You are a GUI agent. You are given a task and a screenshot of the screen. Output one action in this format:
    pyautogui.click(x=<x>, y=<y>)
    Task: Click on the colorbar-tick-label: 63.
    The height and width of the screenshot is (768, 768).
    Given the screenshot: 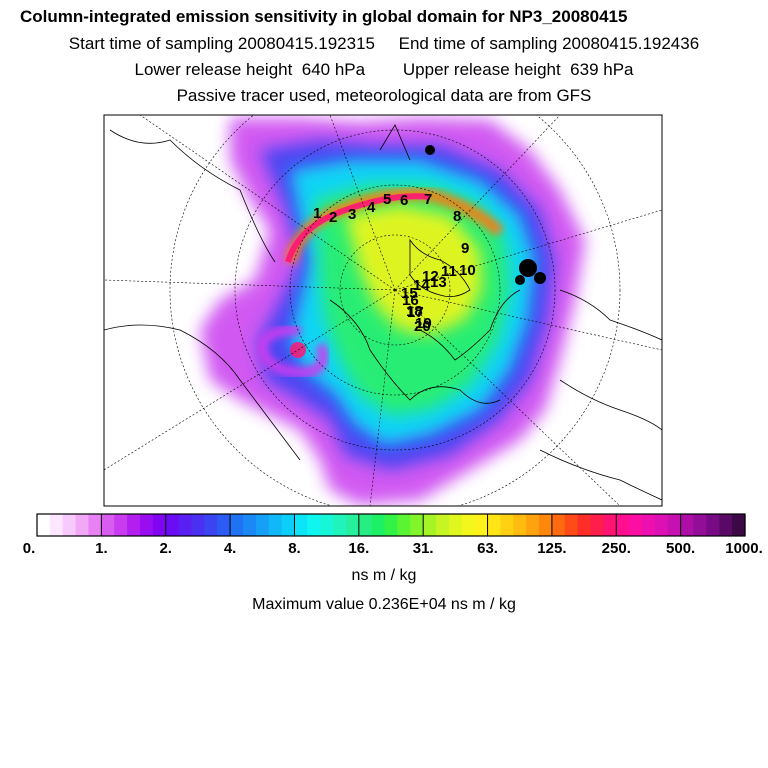 What is the action you would take?
    pyautogui.click(x=487, y=548)
    